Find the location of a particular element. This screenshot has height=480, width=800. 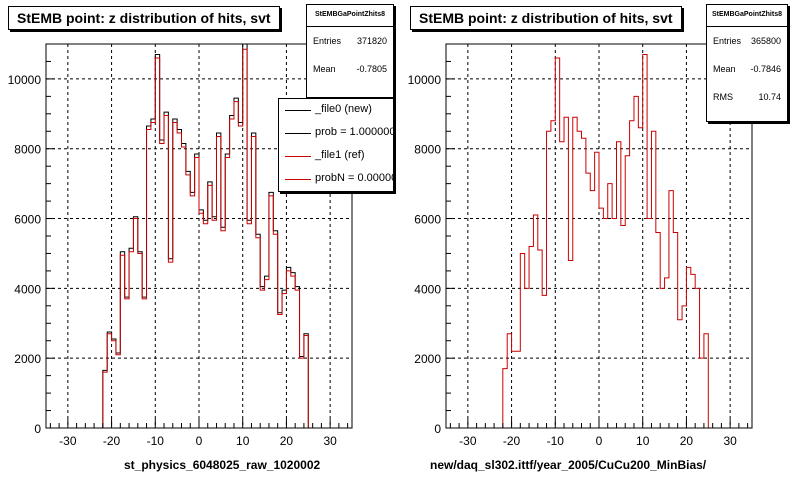

panel1-y-tick-label: 8000 is located at coordinates (27, 150).